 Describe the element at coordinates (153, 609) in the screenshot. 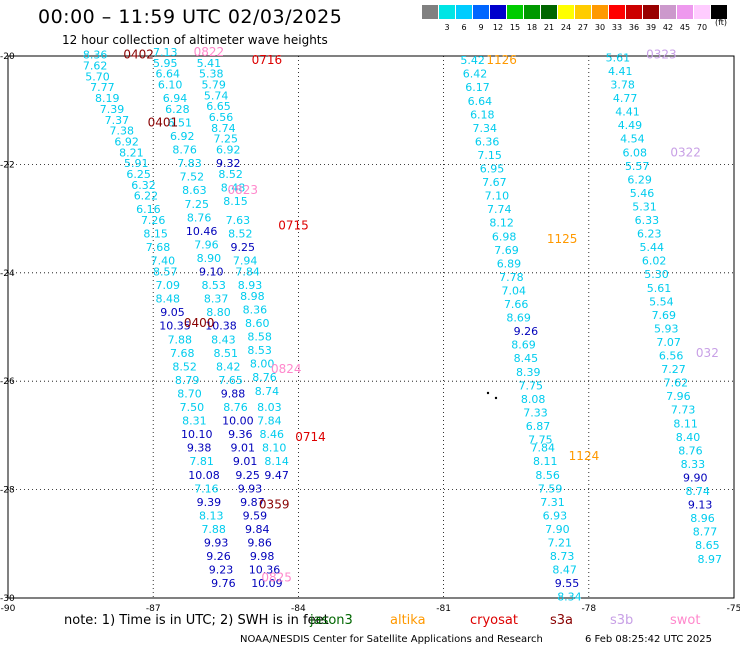

I see `x-tick-label: -87` at that location.